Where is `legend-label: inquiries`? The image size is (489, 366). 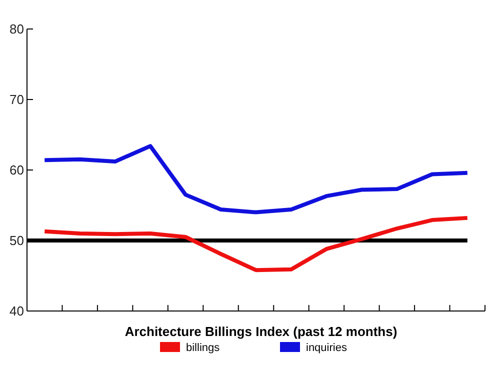
legend-label: inquiries is located at coordinates (327, 348).